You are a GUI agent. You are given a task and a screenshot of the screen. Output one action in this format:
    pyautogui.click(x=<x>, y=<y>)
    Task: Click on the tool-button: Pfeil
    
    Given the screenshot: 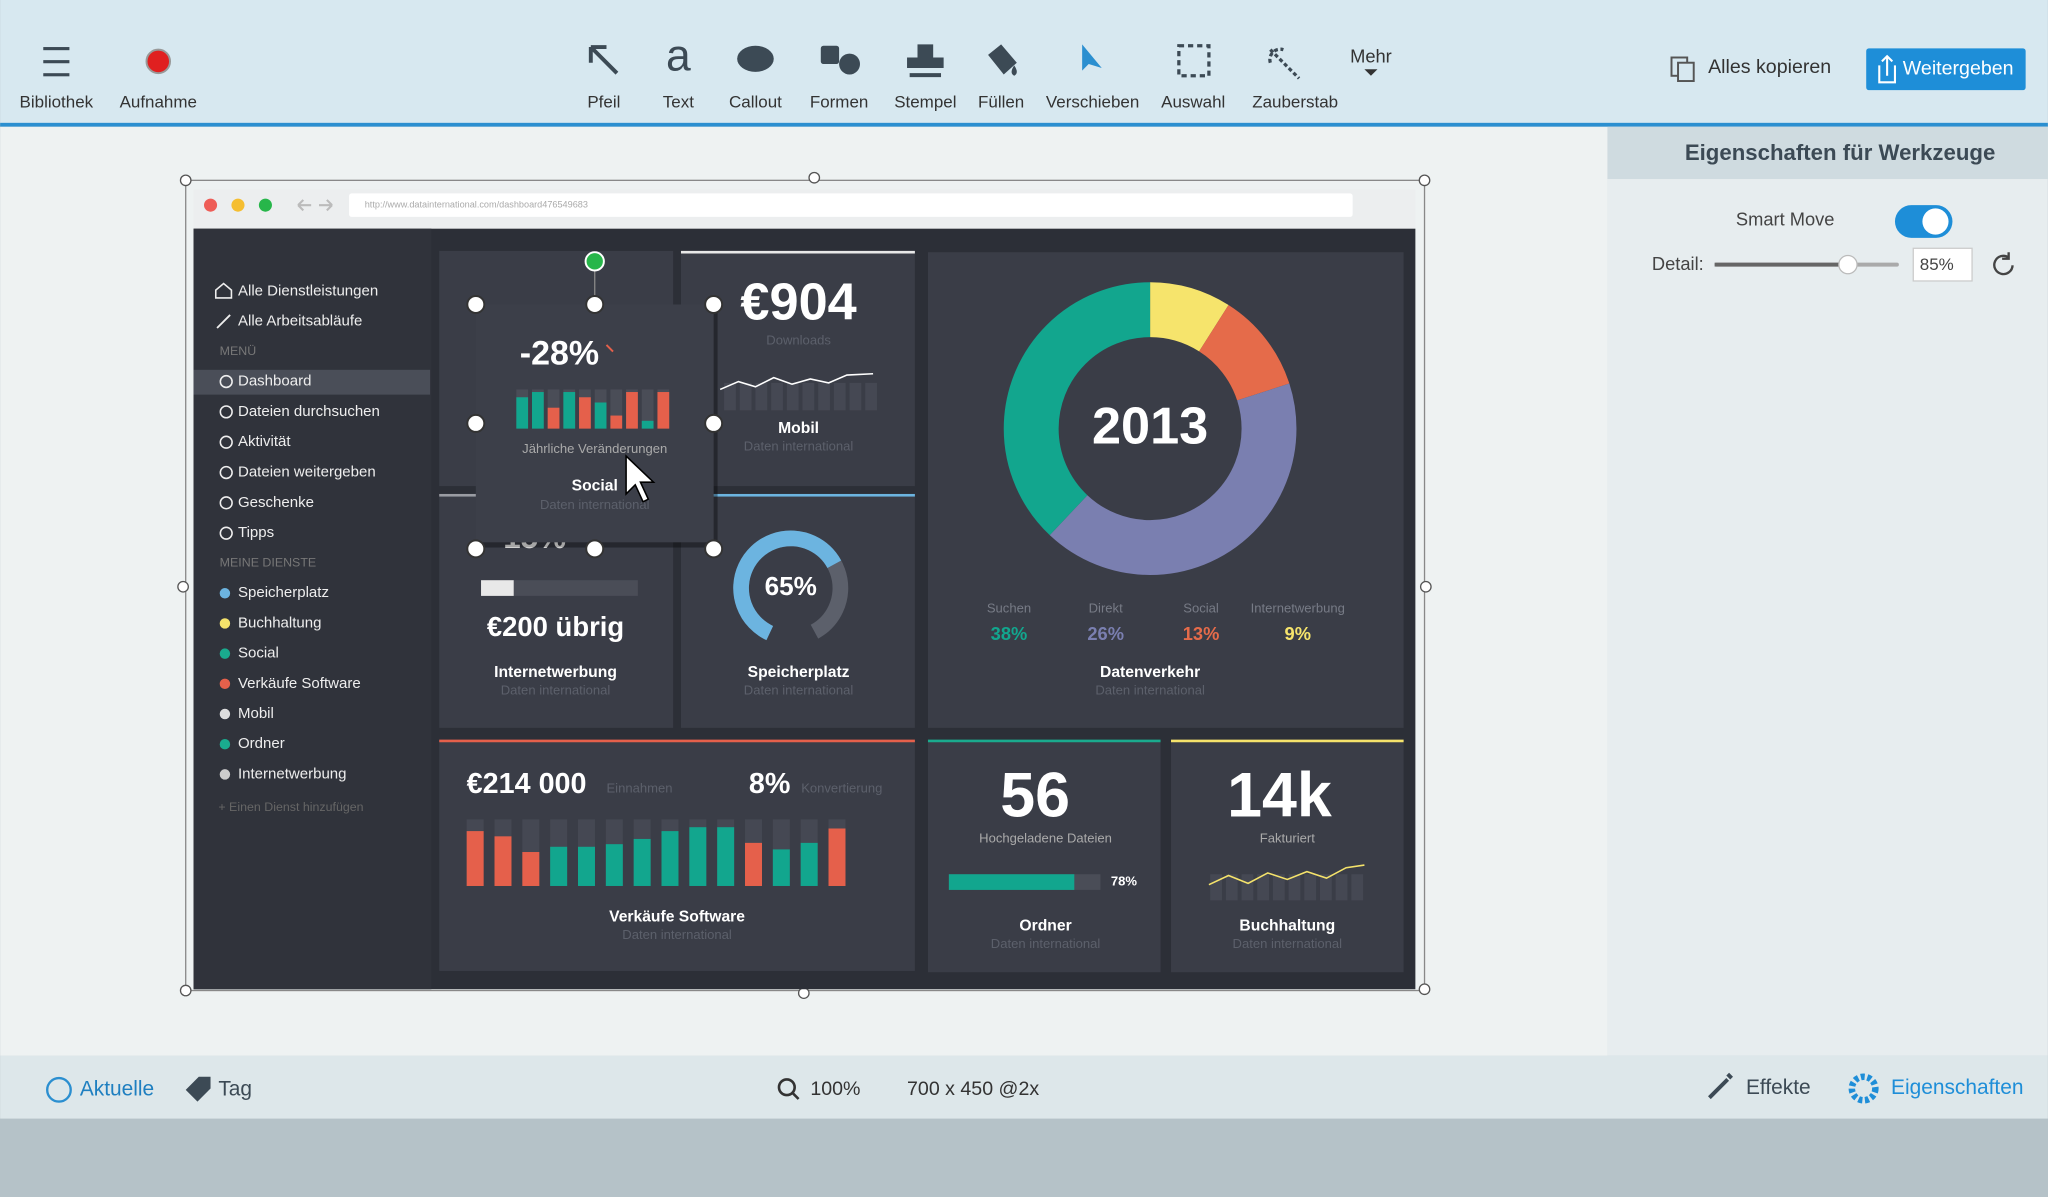 What is the action you would take?
    pyautogui.click(x=603, y=102)
    